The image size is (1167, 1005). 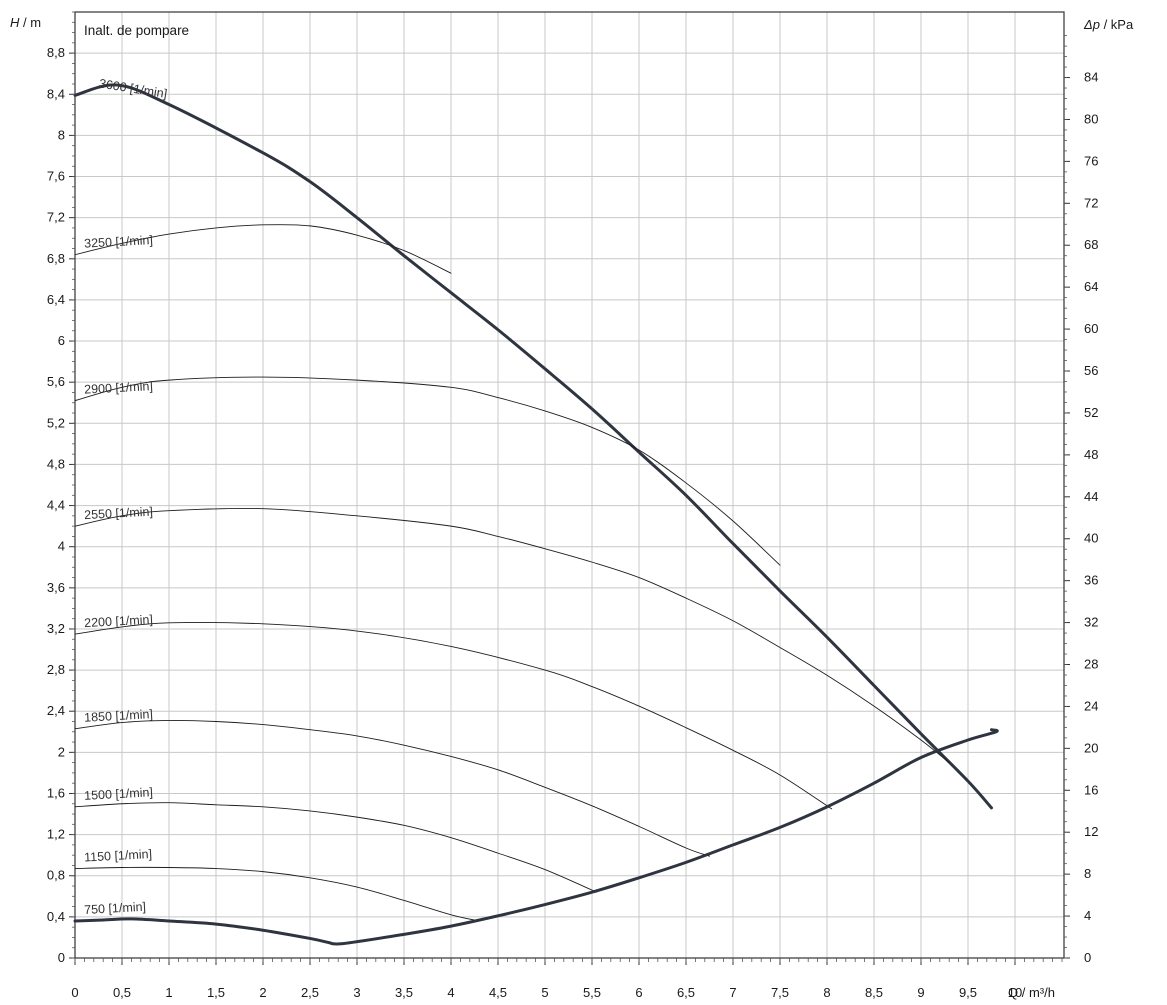 I want to click on y-left-tick-label: 6,8, so click(x=56, y=258).